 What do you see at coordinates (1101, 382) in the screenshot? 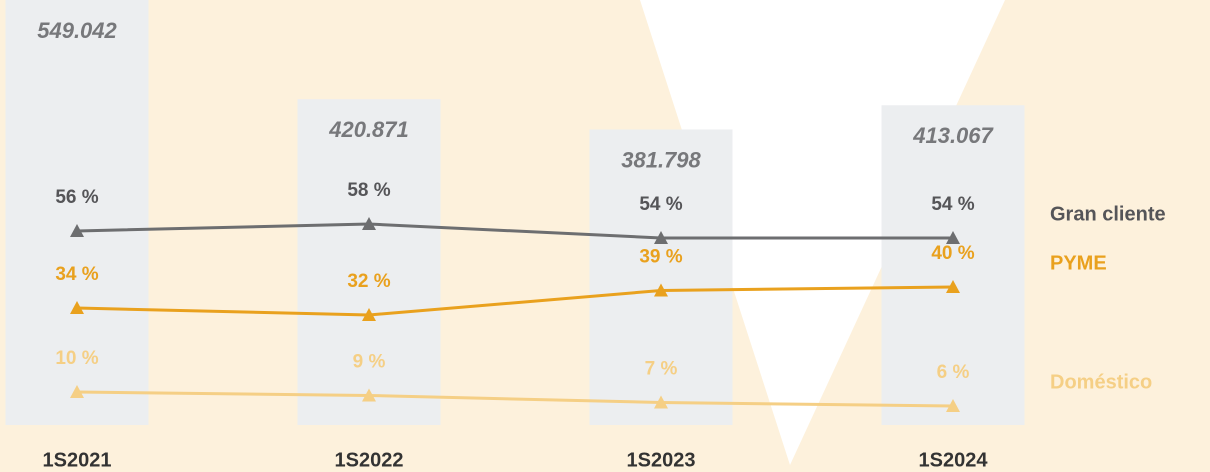
I see `legend-label: Doméstico` at bounding box center [1101, 382].